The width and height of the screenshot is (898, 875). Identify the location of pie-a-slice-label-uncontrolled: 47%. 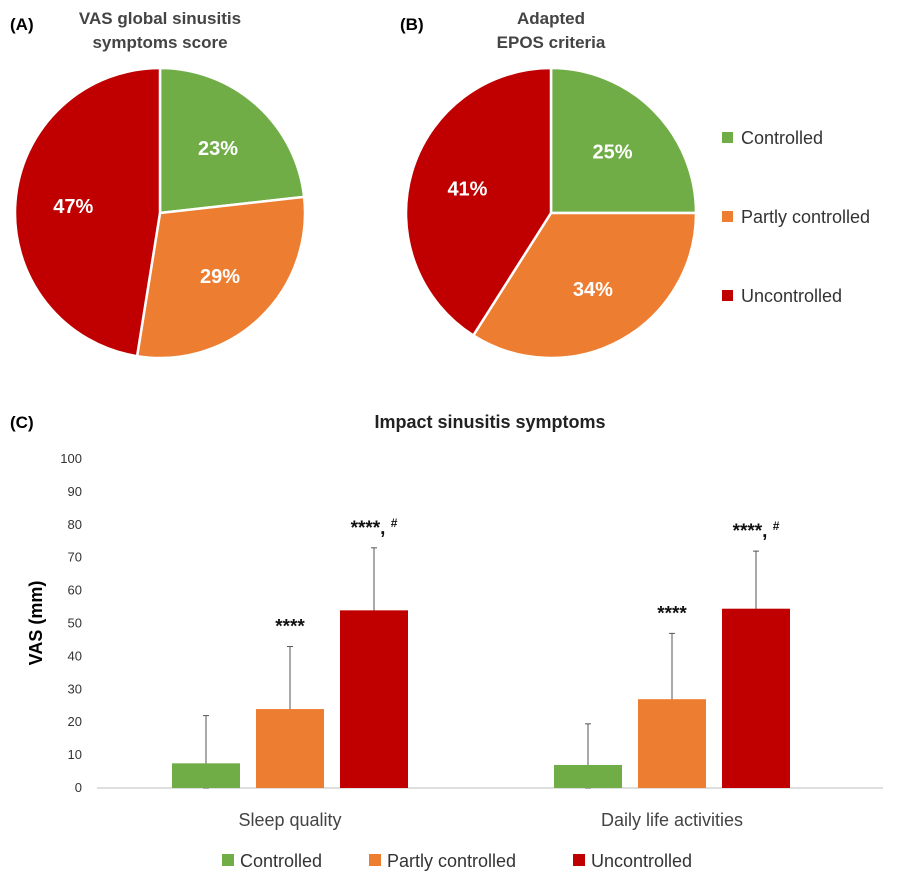
(73, 207).